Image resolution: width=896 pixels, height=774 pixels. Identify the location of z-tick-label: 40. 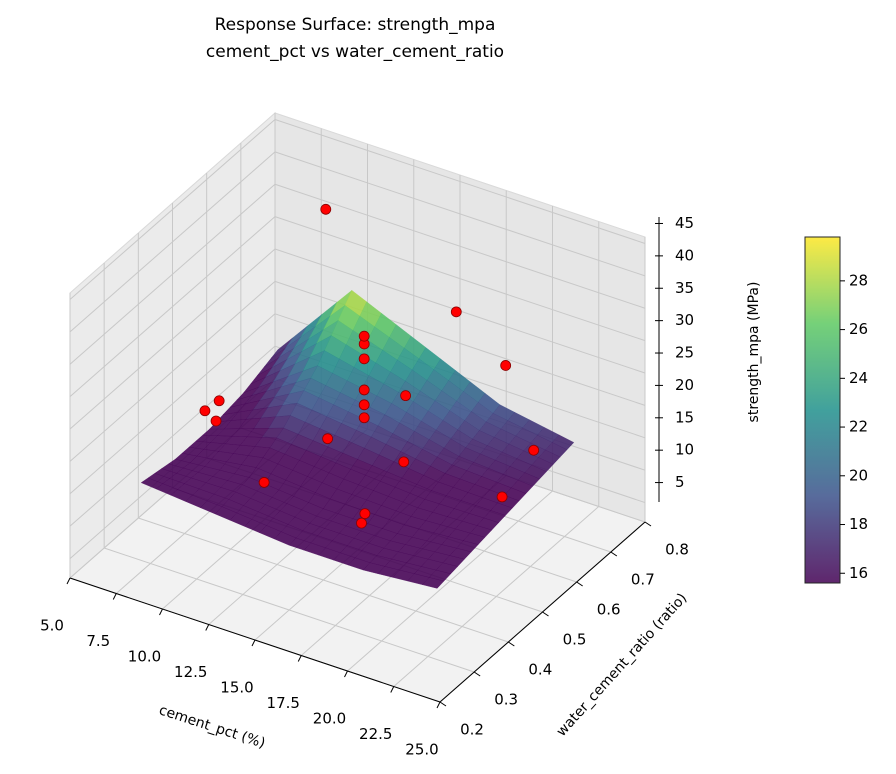
(684, 255).